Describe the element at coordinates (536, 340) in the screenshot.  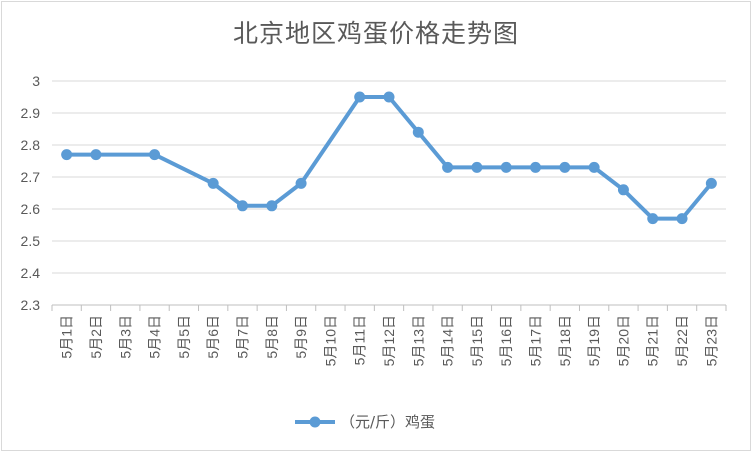
I see `x-tick-label: 5月17日` at that location.